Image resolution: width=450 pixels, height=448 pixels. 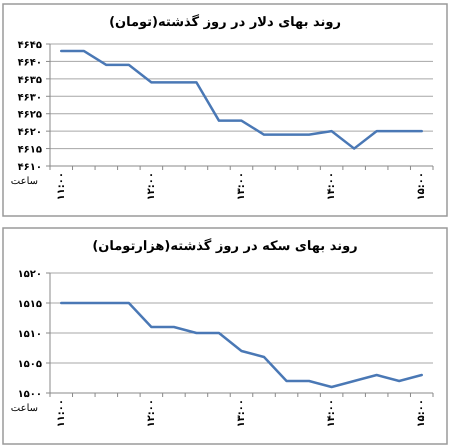 I want to click on y-tick-label: ۴۶۴۵, so click(x=30, y=45).